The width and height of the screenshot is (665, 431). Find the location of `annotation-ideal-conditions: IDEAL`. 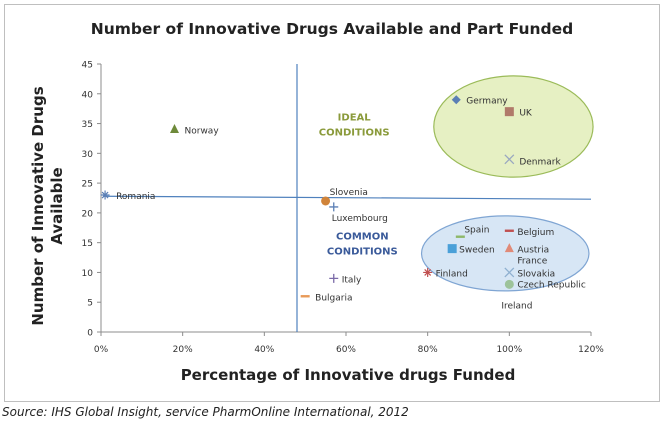

annotation-ideal-conditions: IDEAL is located at coordinates (355, 118).